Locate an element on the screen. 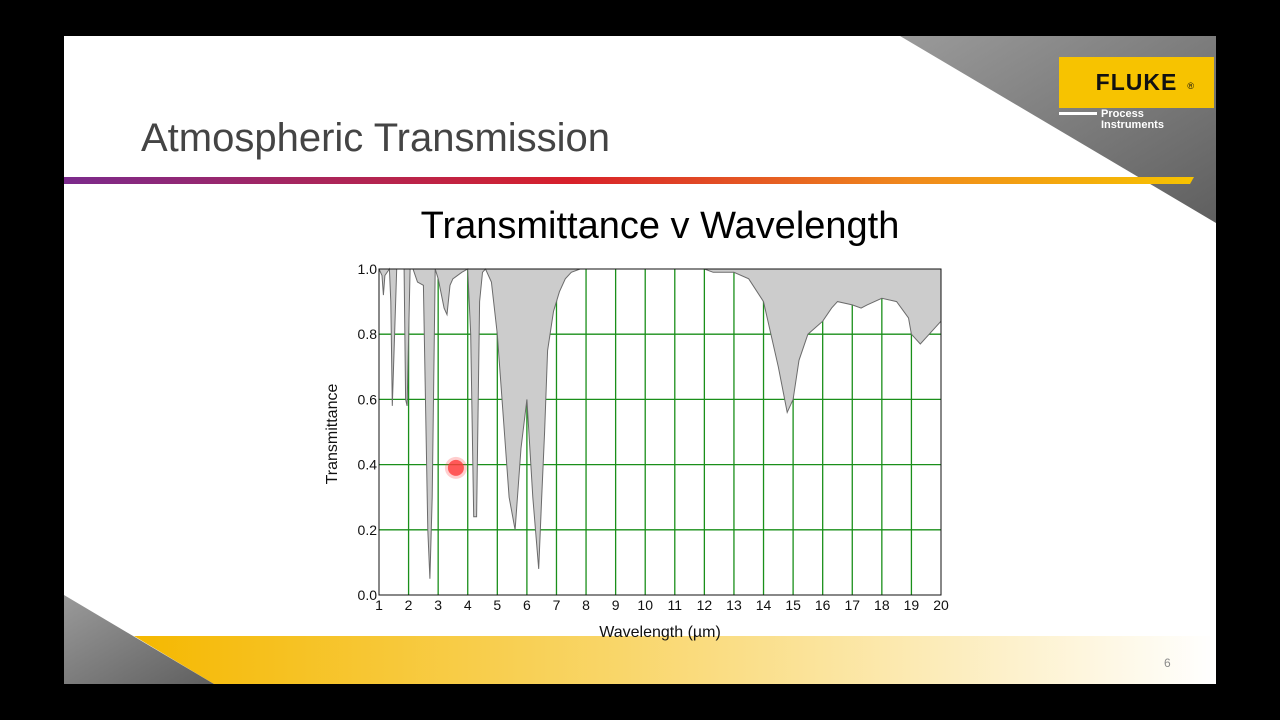  x-tick-label: 11 is located at coordinates (675, 605).